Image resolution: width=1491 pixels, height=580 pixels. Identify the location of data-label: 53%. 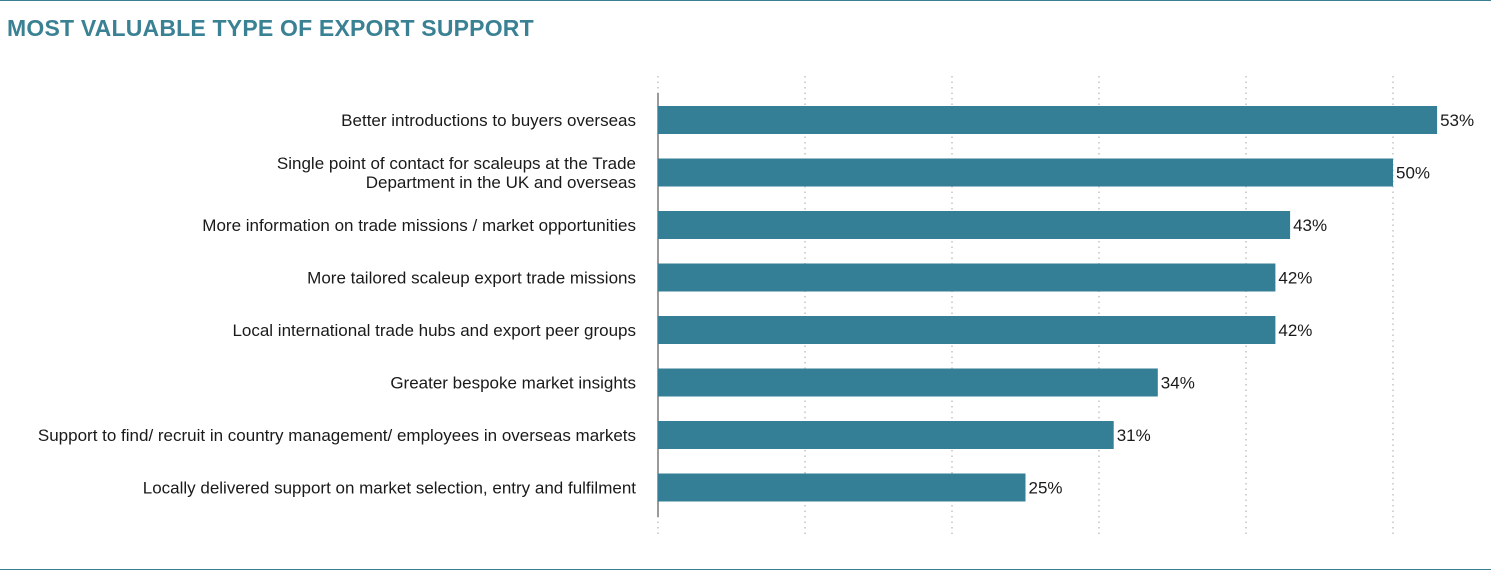
(1457, 120).